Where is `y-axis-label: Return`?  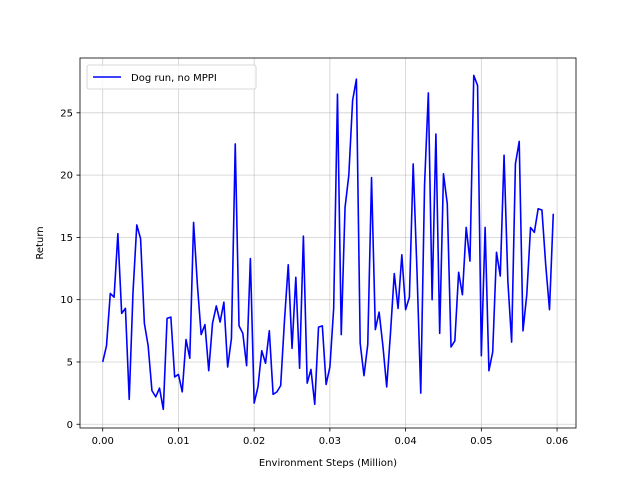 y-axis-label: Return is located at coordinates (40, 242).